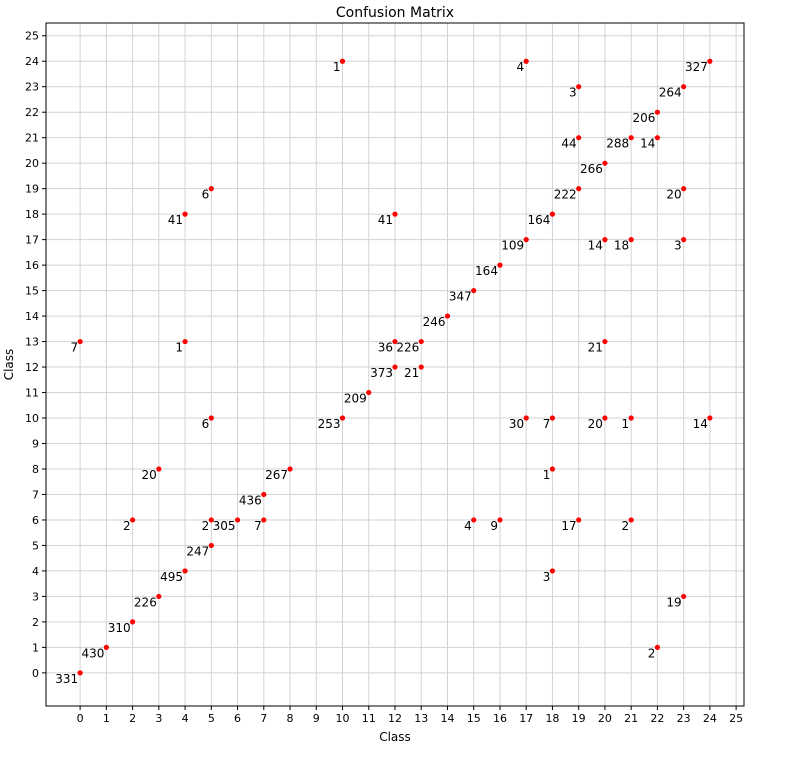 The image size is (790, 758). Describe the element at coordinates (521, 67) in the screenshot. I see `data-label: 4` at that location.